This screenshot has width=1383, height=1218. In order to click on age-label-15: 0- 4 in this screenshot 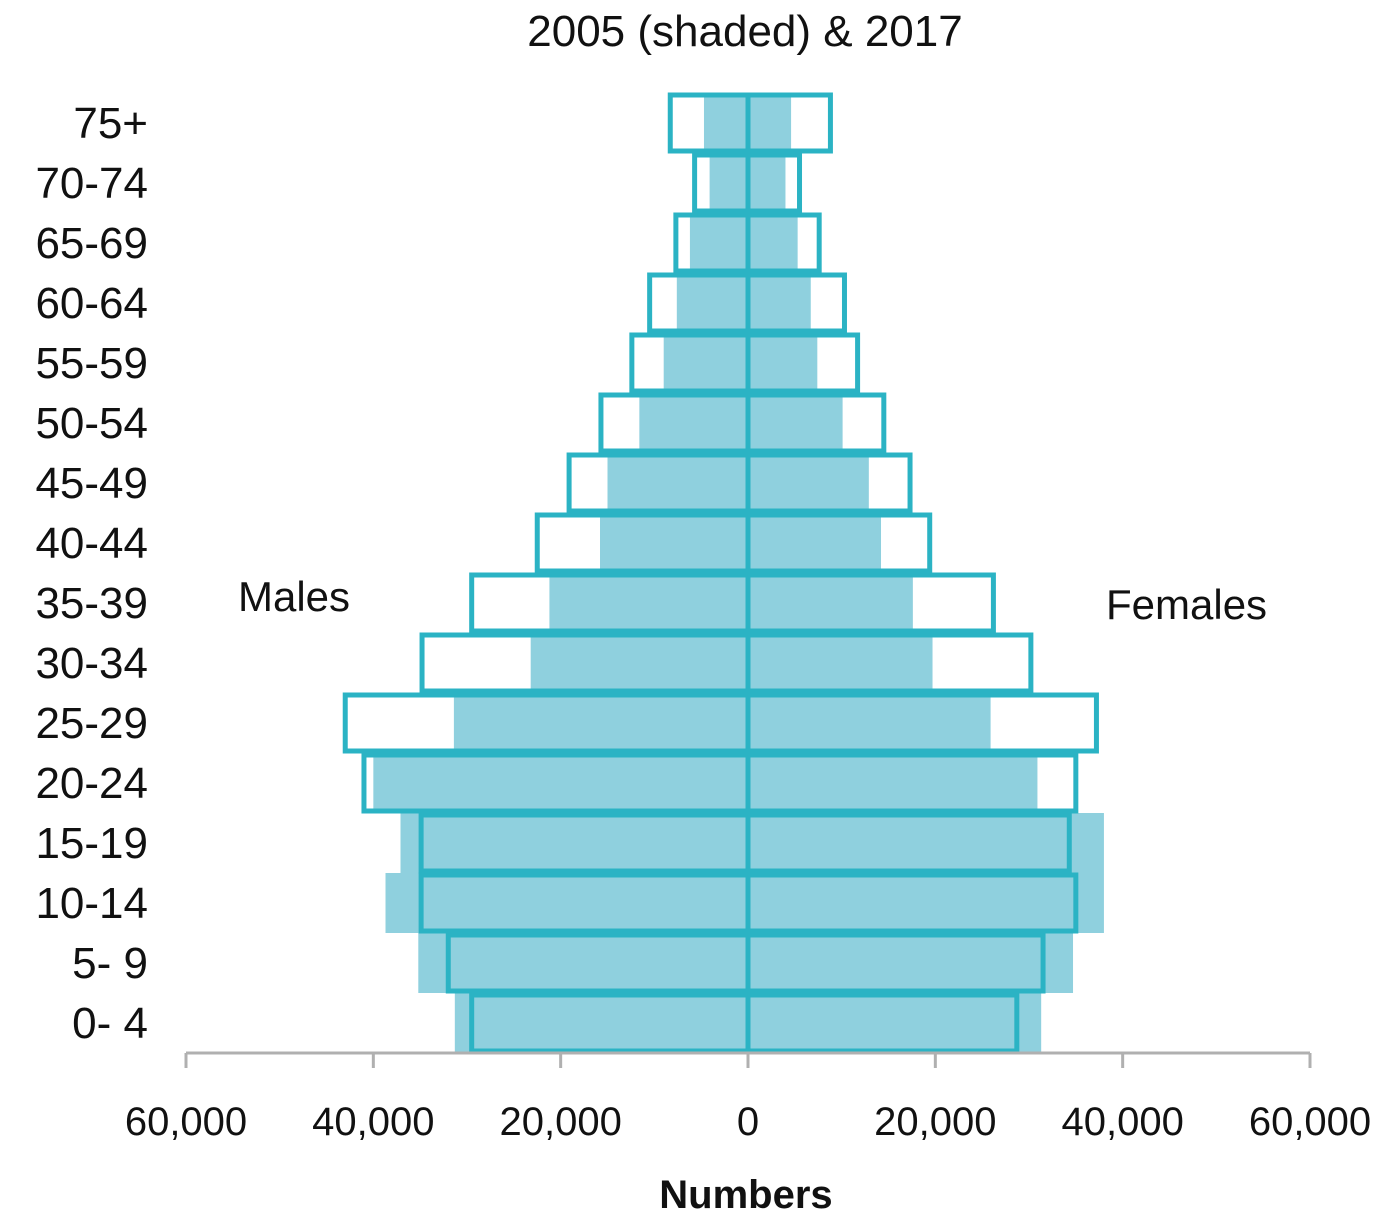, I will do `click(110, 1023)`.